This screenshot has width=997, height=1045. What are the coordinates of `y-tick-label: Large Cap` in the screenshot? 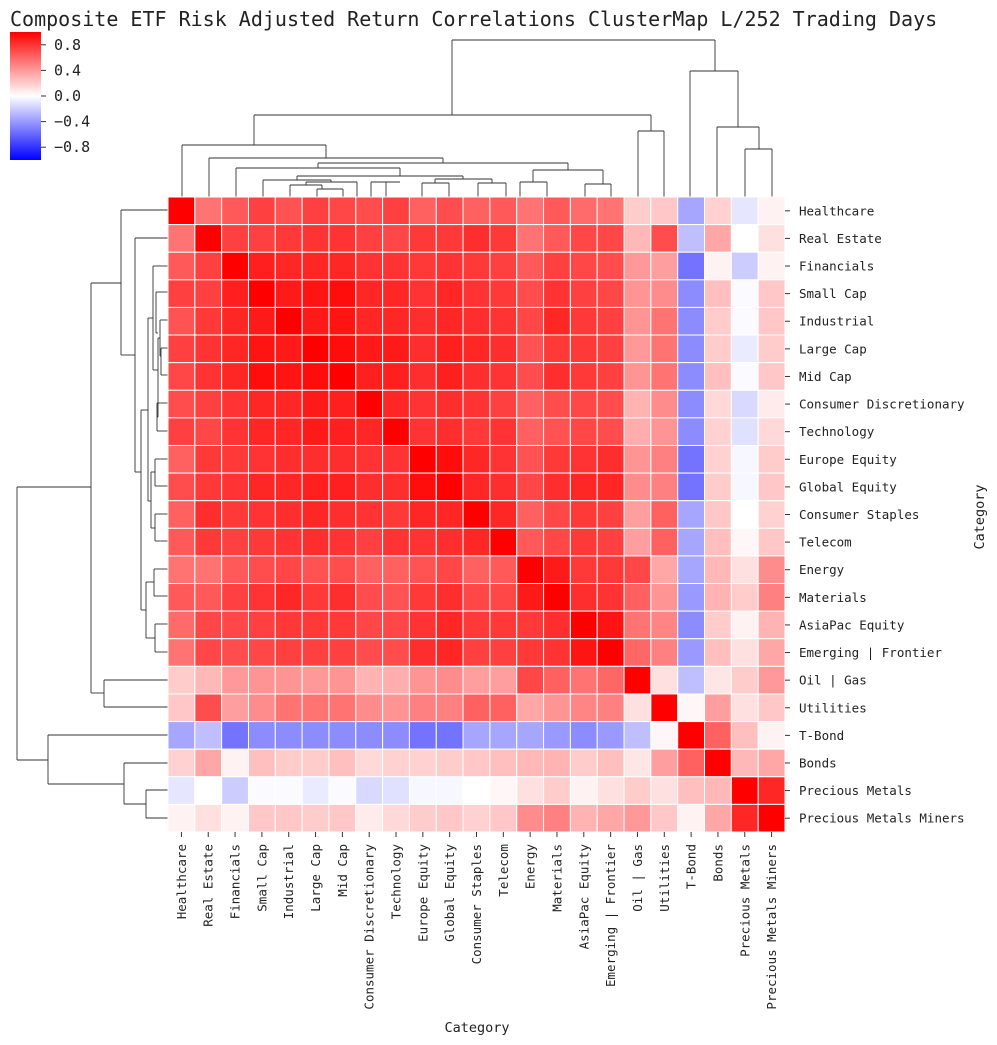 It's located at (833, 348).